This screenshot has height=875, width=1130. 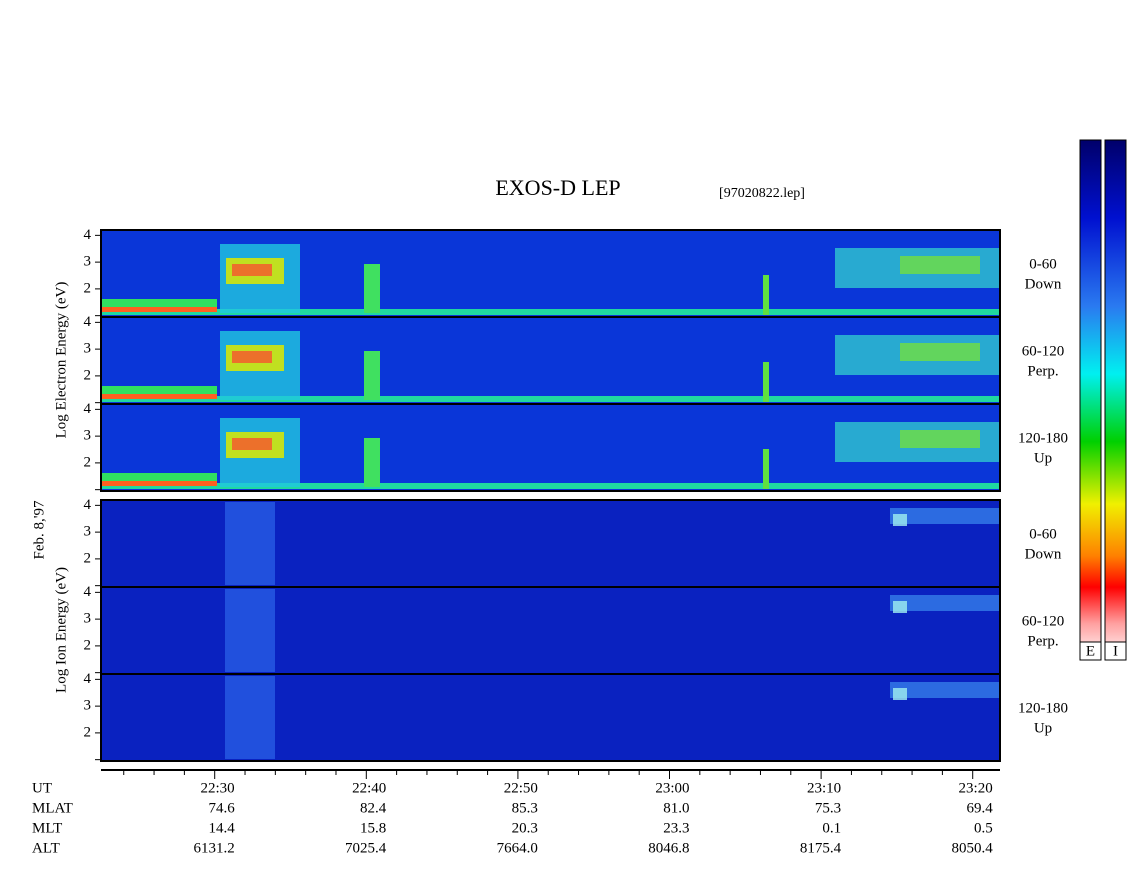 What do you see at coordinates (221, 808) in the screenshot?
I see `ephemeris-value: 74.6` at bounding box center [221, 808].